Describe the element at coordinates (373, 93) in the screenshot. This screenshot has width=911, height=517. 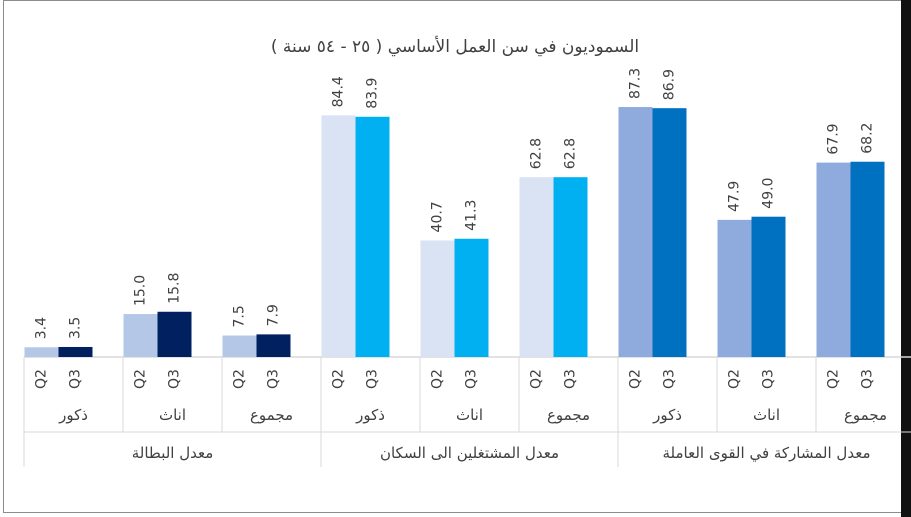
I see `data-label: 83.9` at that location.